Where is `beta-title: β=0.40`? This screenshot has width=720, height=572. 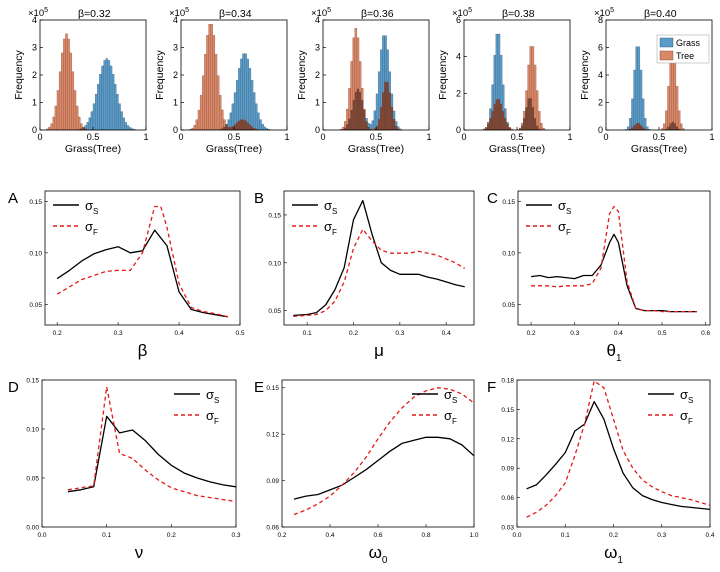
beta-title: β=0.40 is located at coordinates (660, 14).